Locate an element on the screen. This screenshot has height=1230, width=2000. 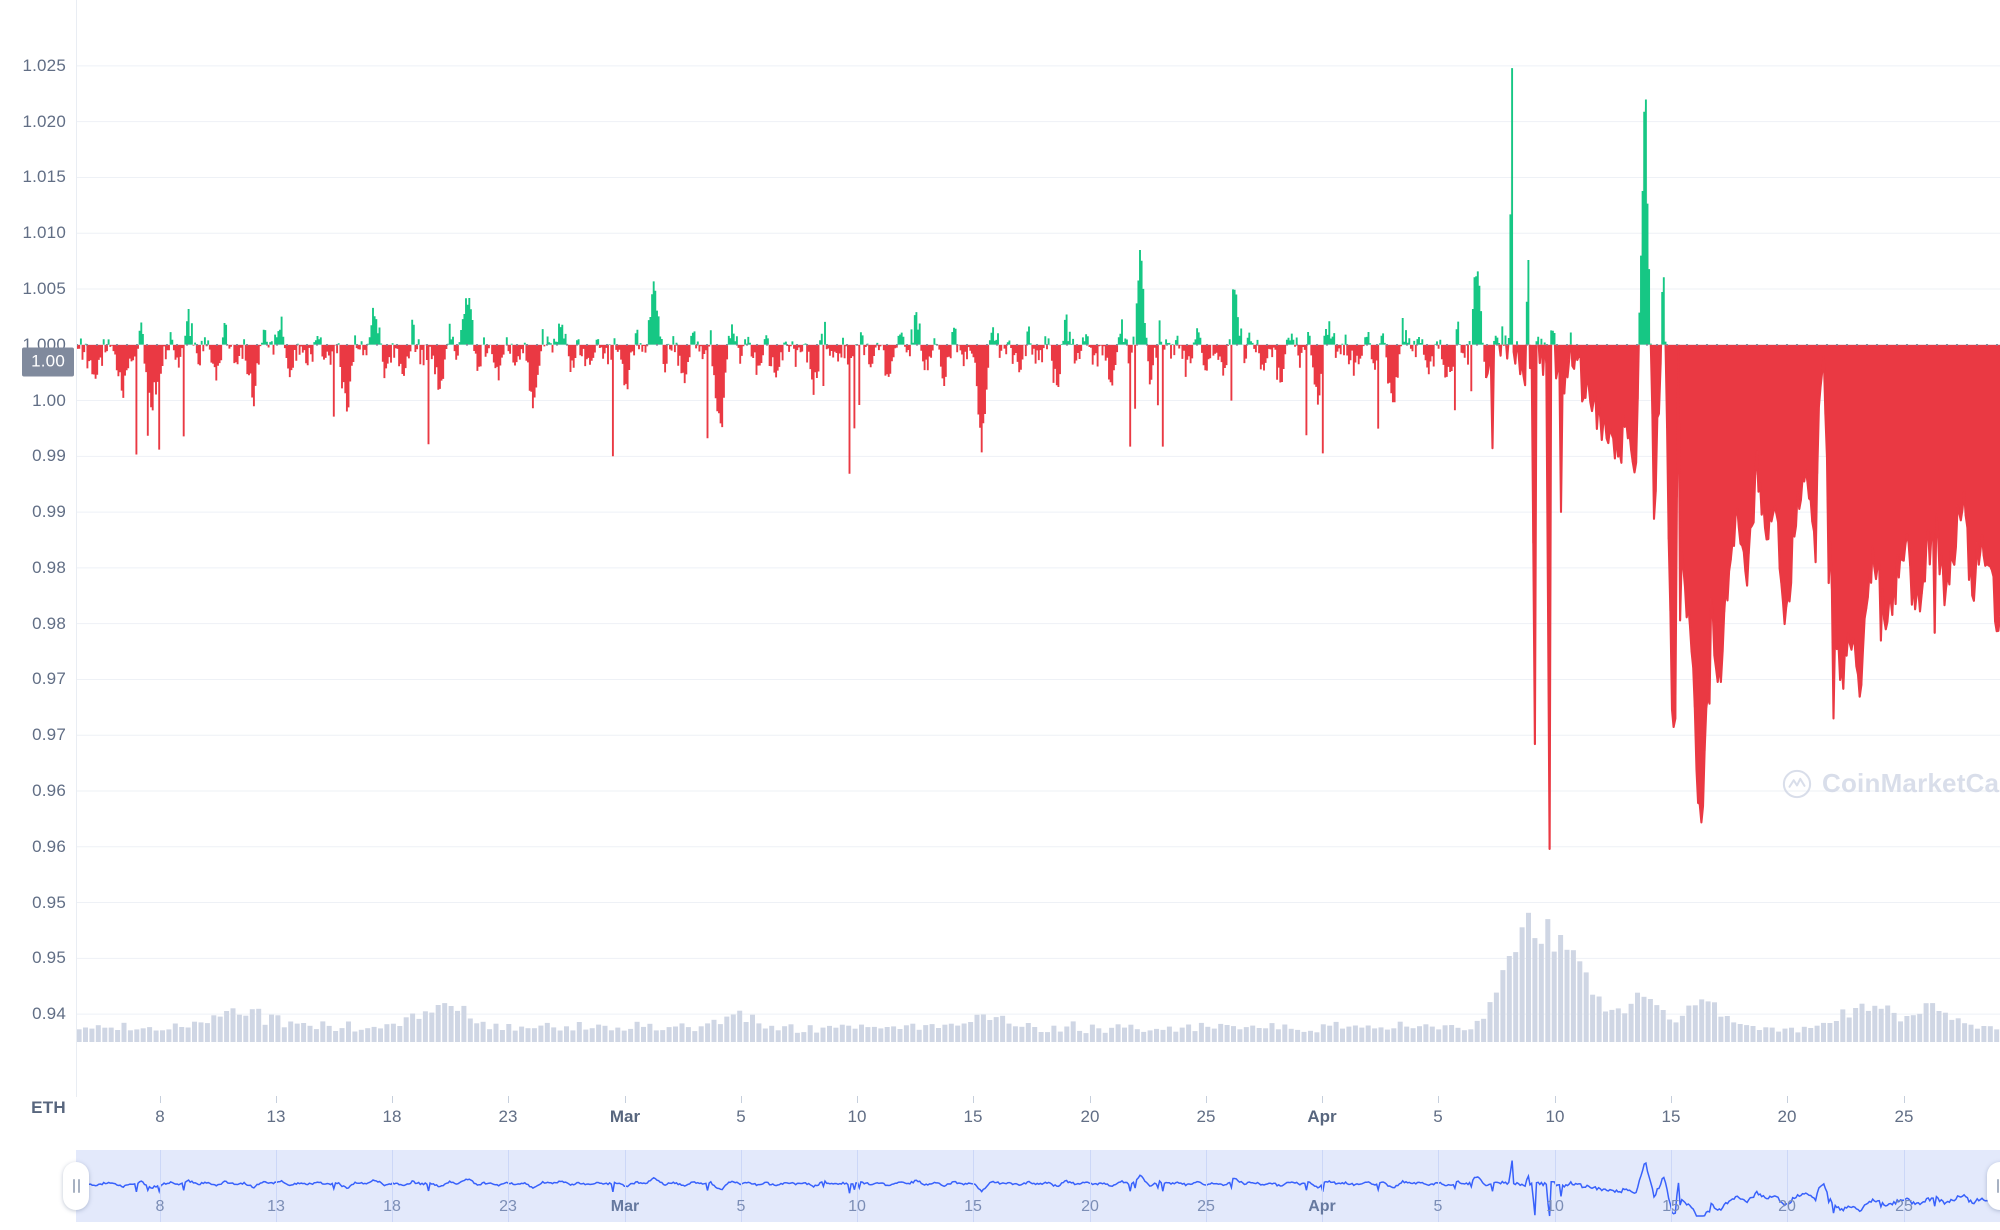
range-selector-tick-label: Mar is located at coordinates (625, 1206).